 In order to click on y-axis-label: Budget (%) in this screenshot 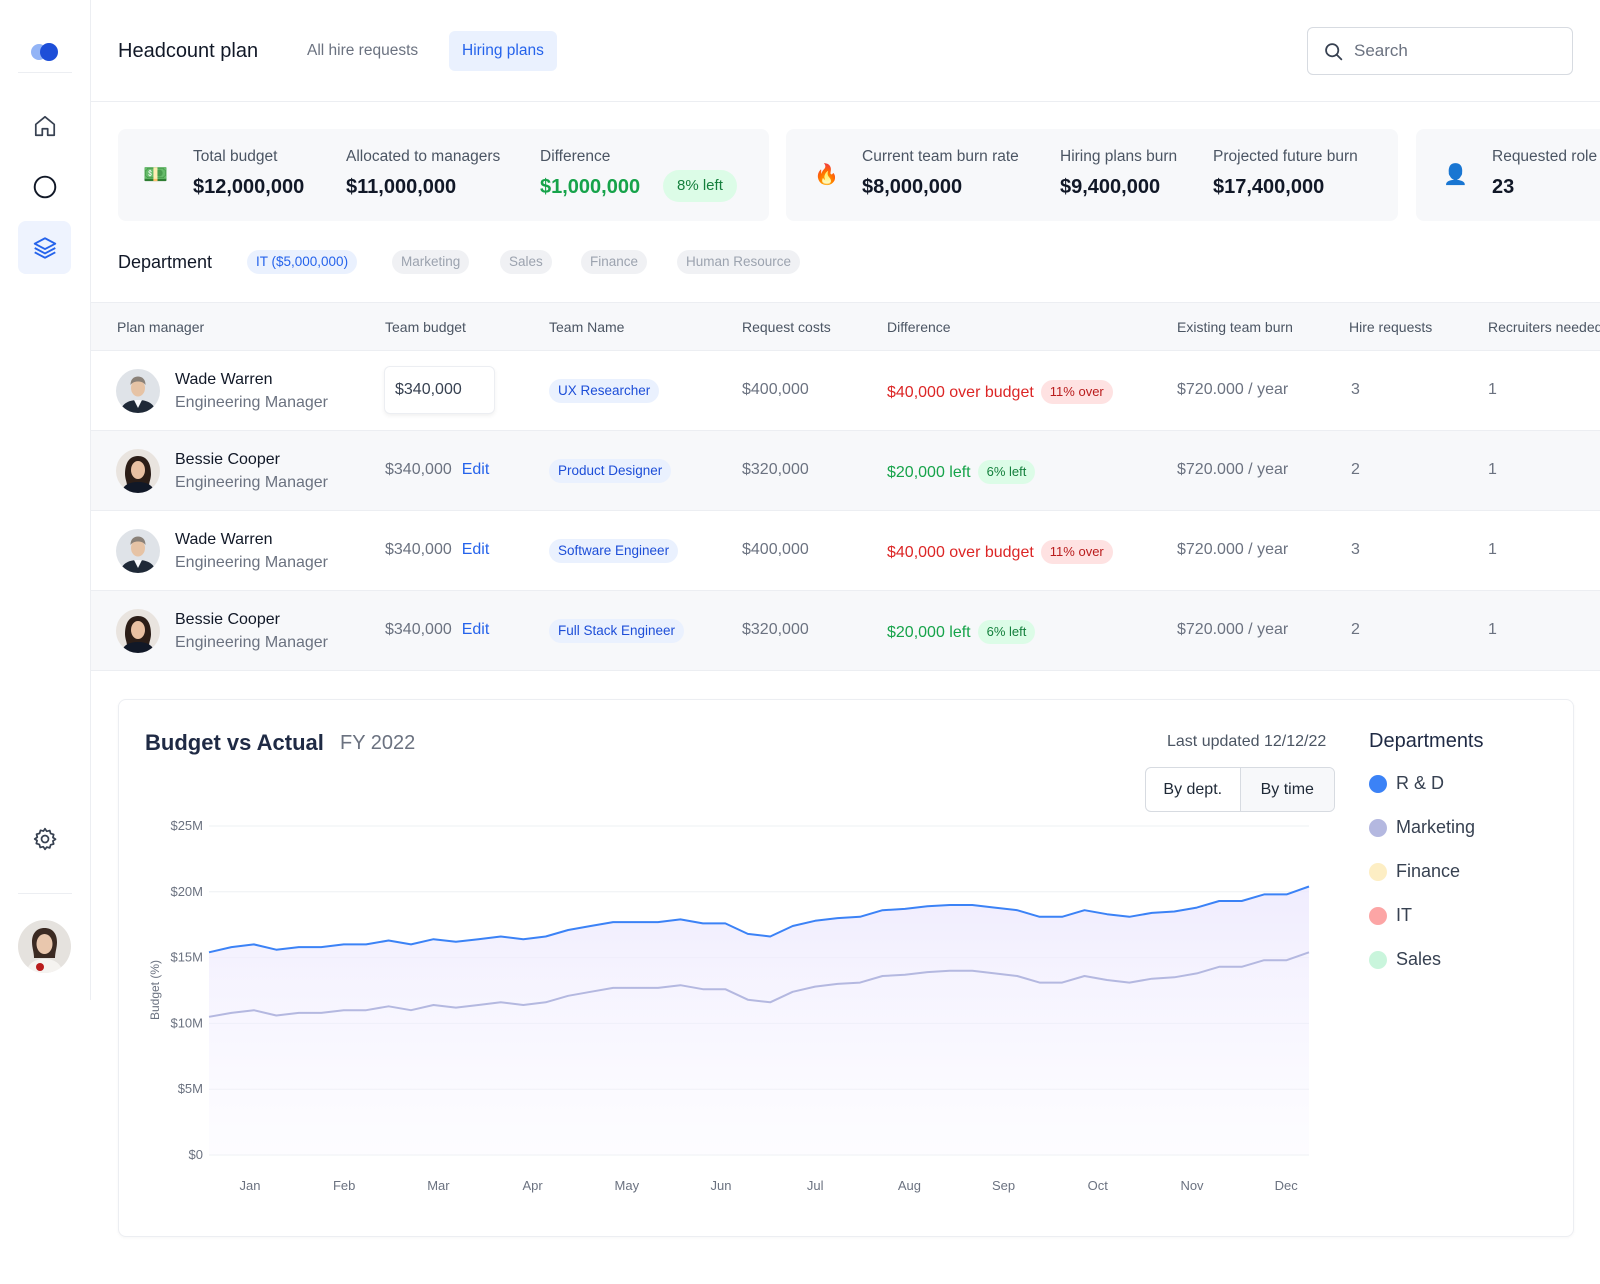, I will do `click(155, 990)`.